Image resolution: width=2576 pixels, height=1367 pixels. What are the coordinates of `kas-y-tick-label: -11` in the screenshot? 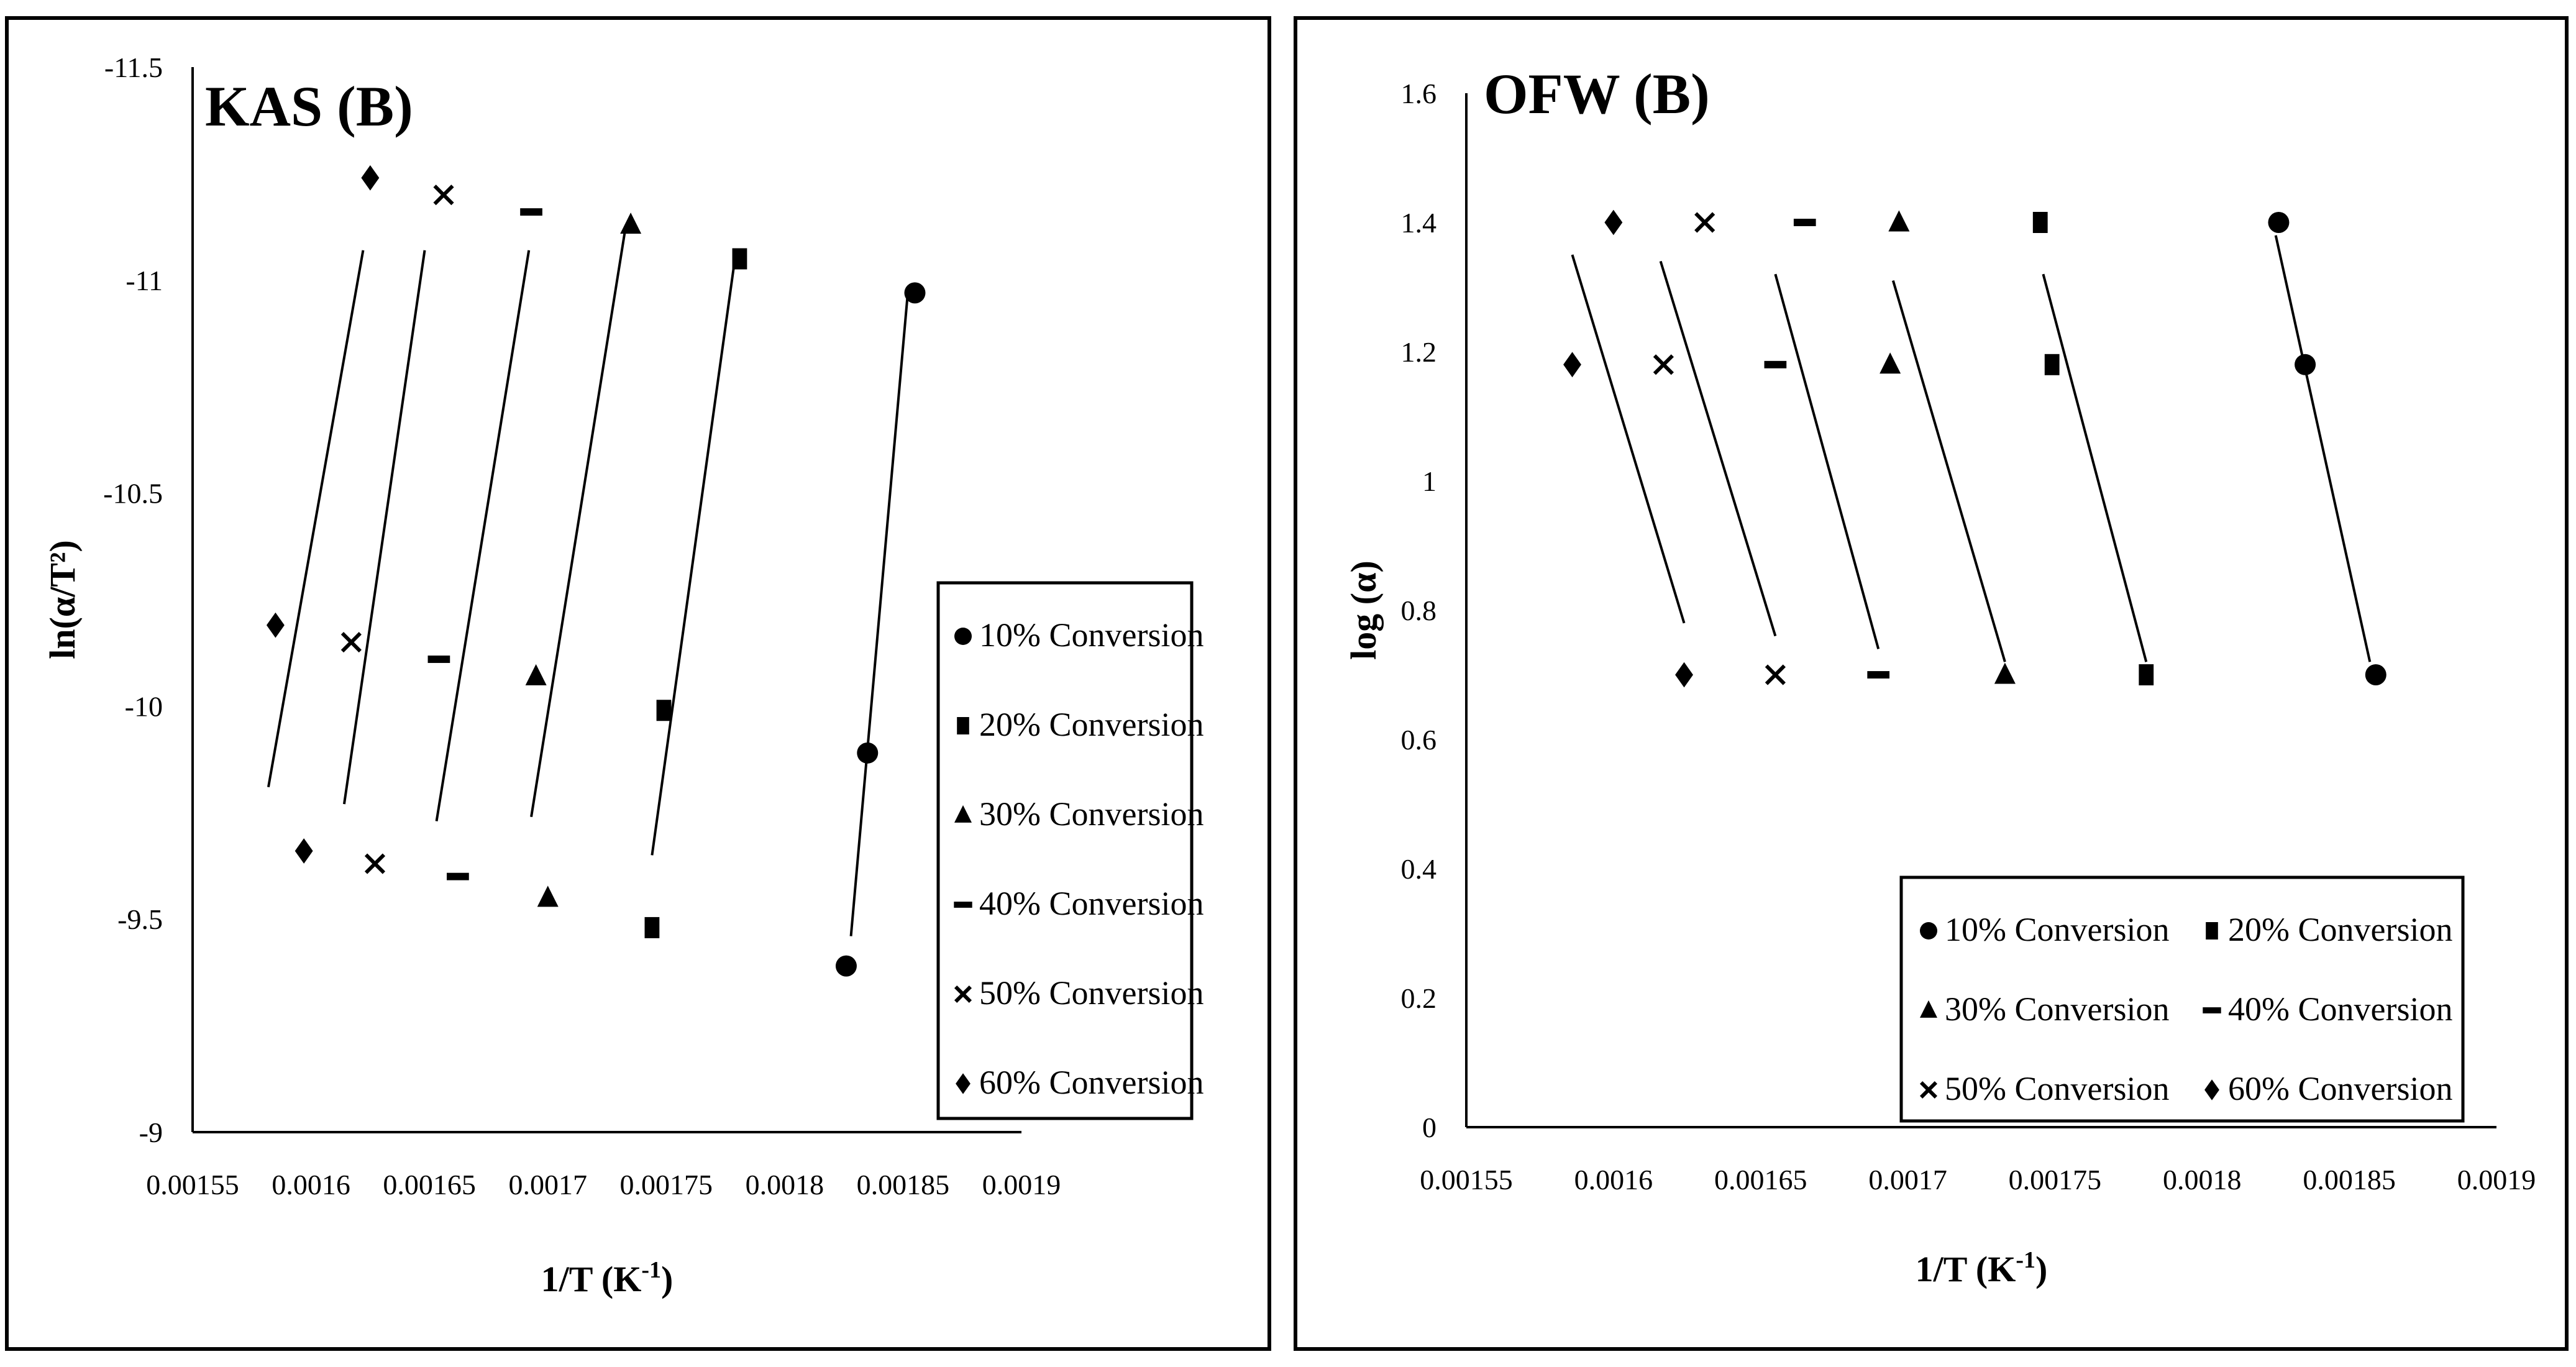 It's located at (144, 280).